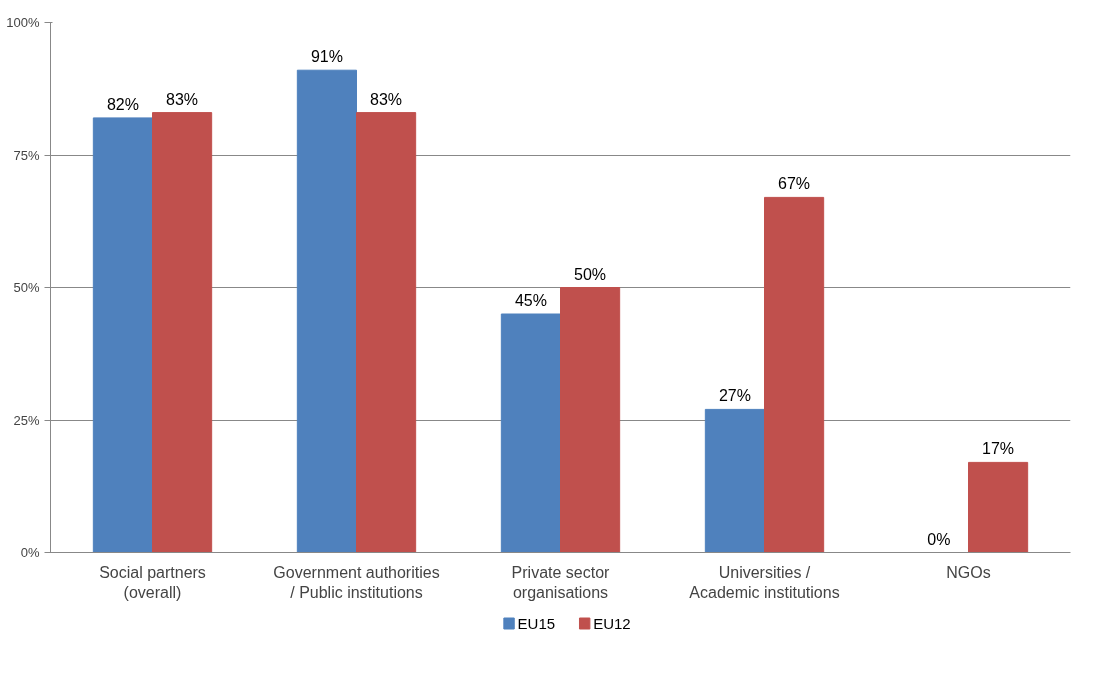 This screenshot has height=696, width=1117. What do you see at coordinates (939, 539) in the screenshot?
I see `data-label: 0%` at bounding box center [939, 539].